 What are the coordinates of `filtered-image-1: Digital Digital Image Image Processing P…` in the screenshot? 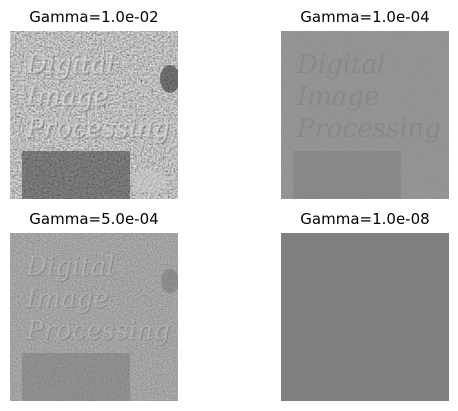 It's located at (94, 115).